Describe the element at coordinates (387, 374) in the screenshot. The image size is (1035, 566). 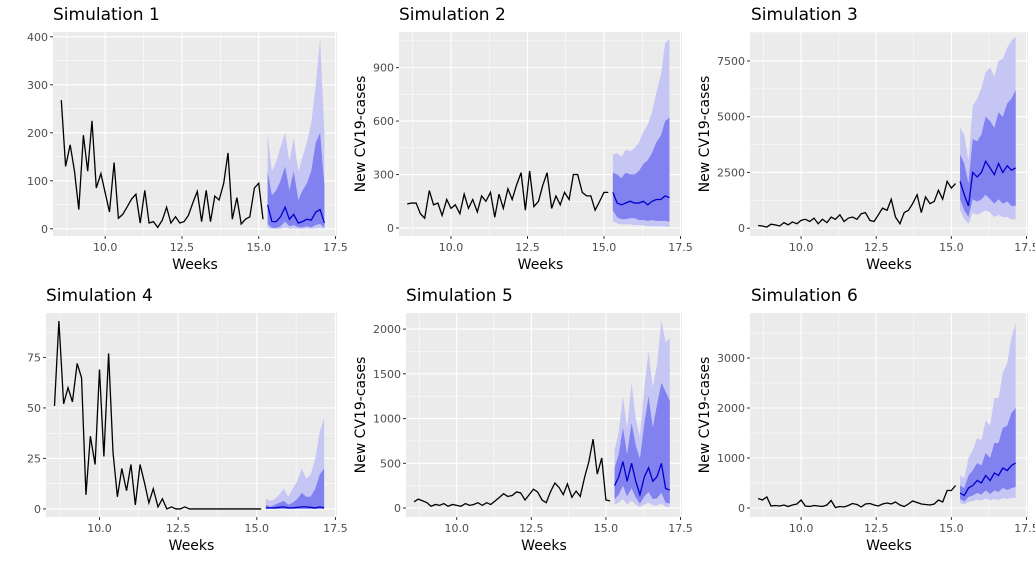
I see `y-tick-label: 1500` at that location.